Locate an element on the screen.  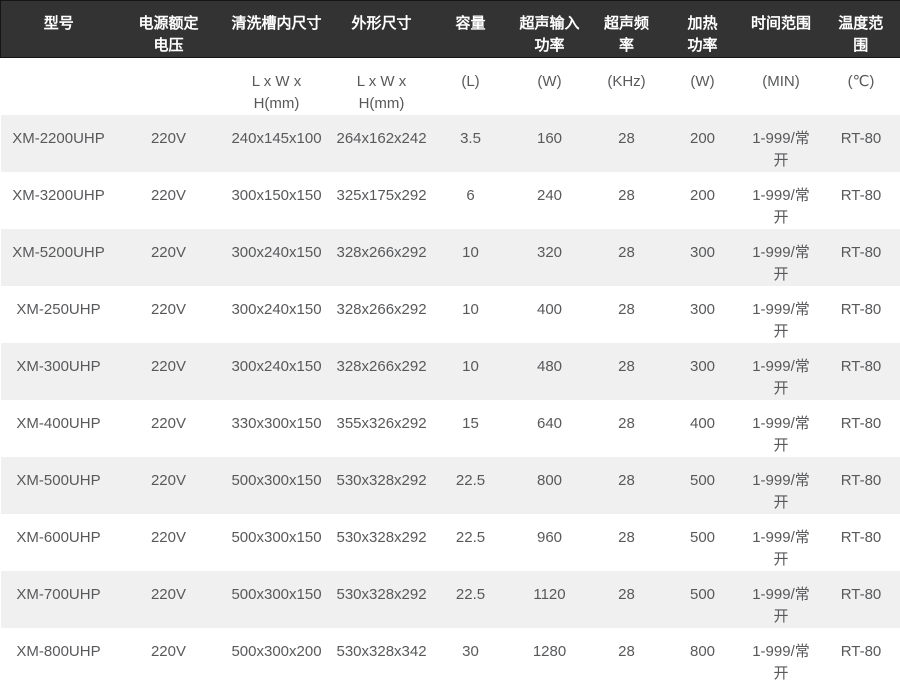
spec-cell: 1120 is located at coordinates (549, 599).